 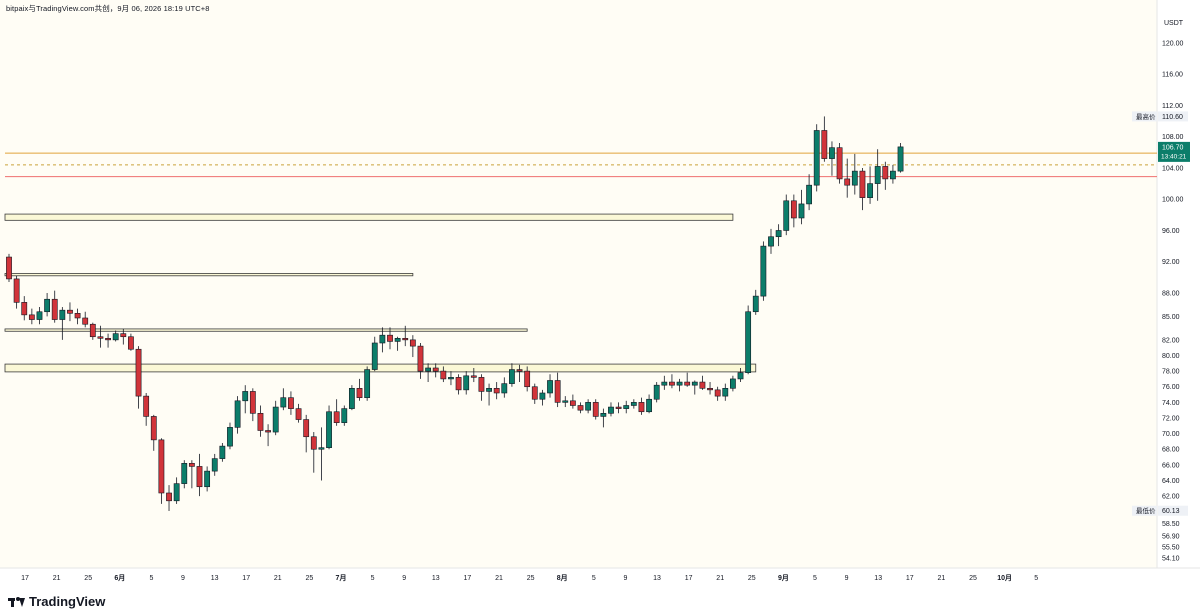 What do you see at coordinates (1173, 137) in the screenshot?
I see `price-tick-label: 108.00` at bounding box center [1173, 137].